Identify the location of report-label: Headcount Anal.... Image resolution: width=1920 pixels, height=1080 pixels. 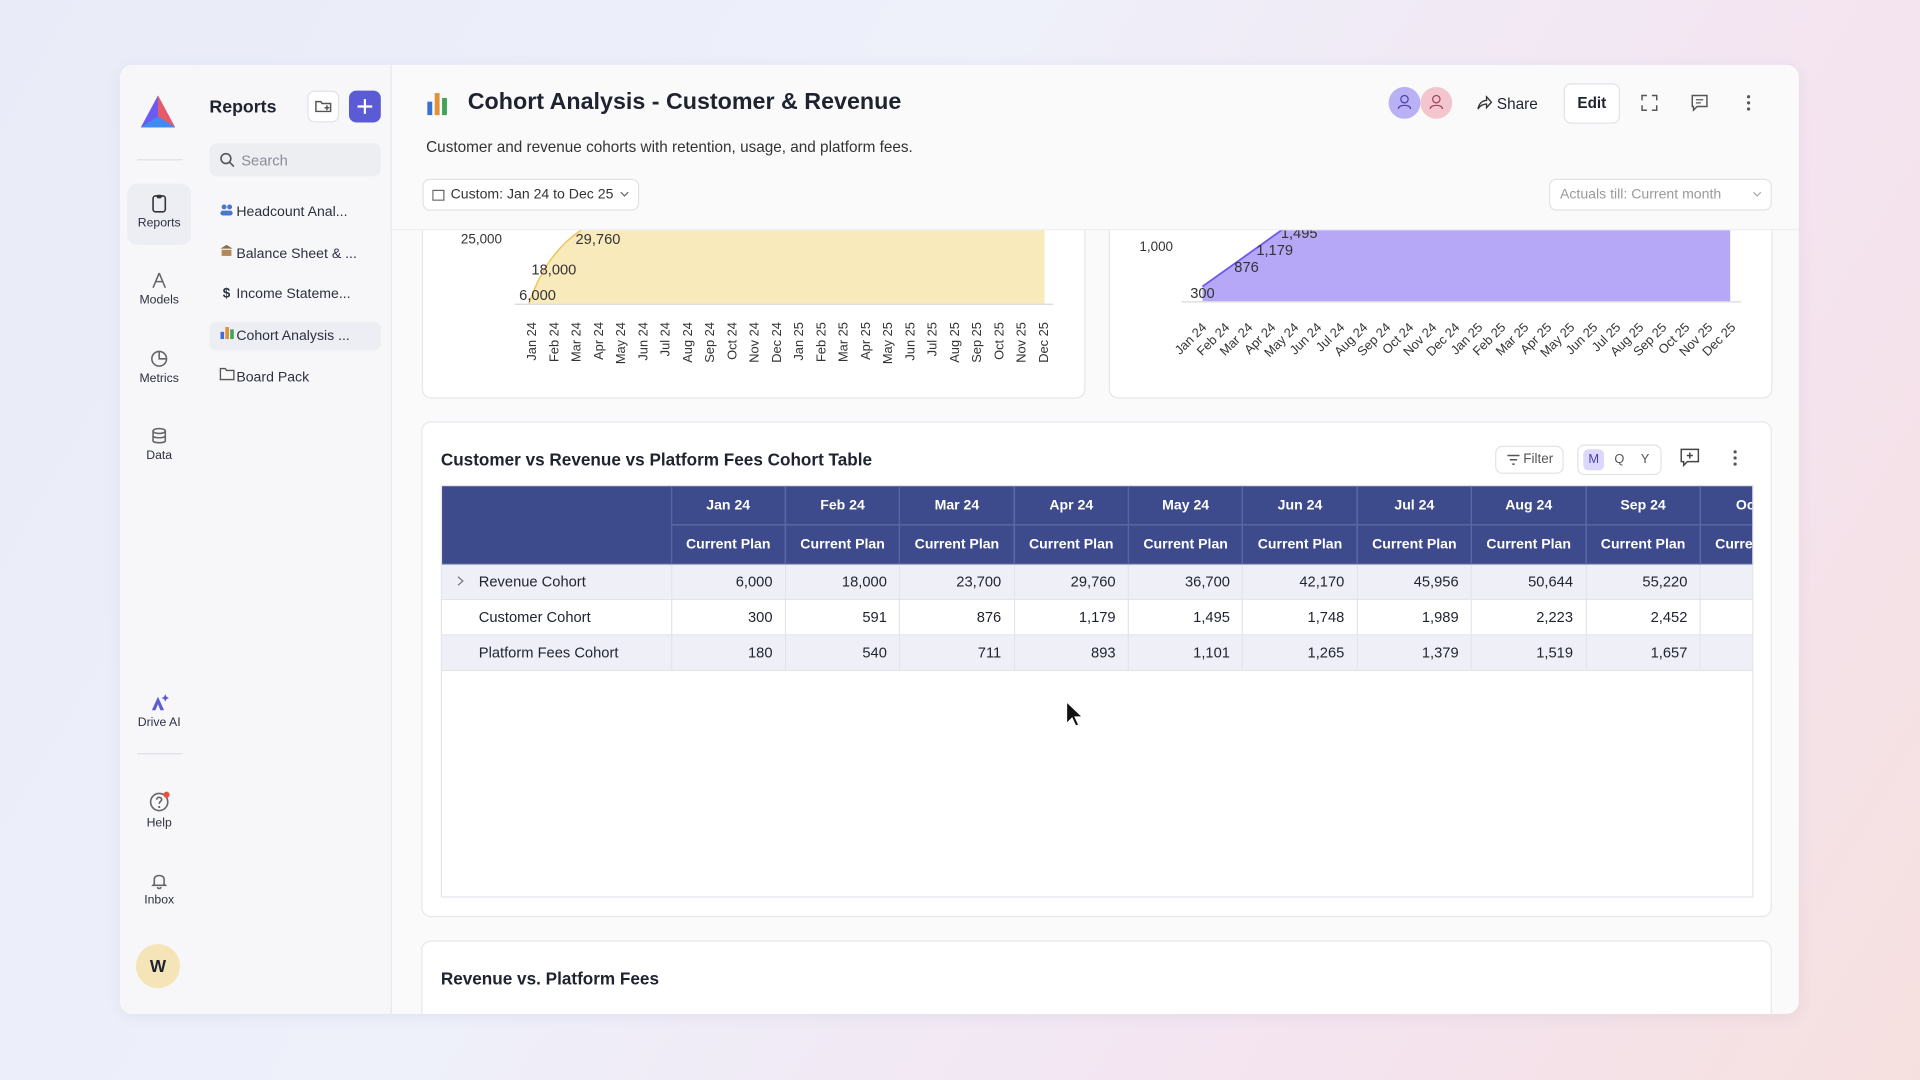
(292, 212).